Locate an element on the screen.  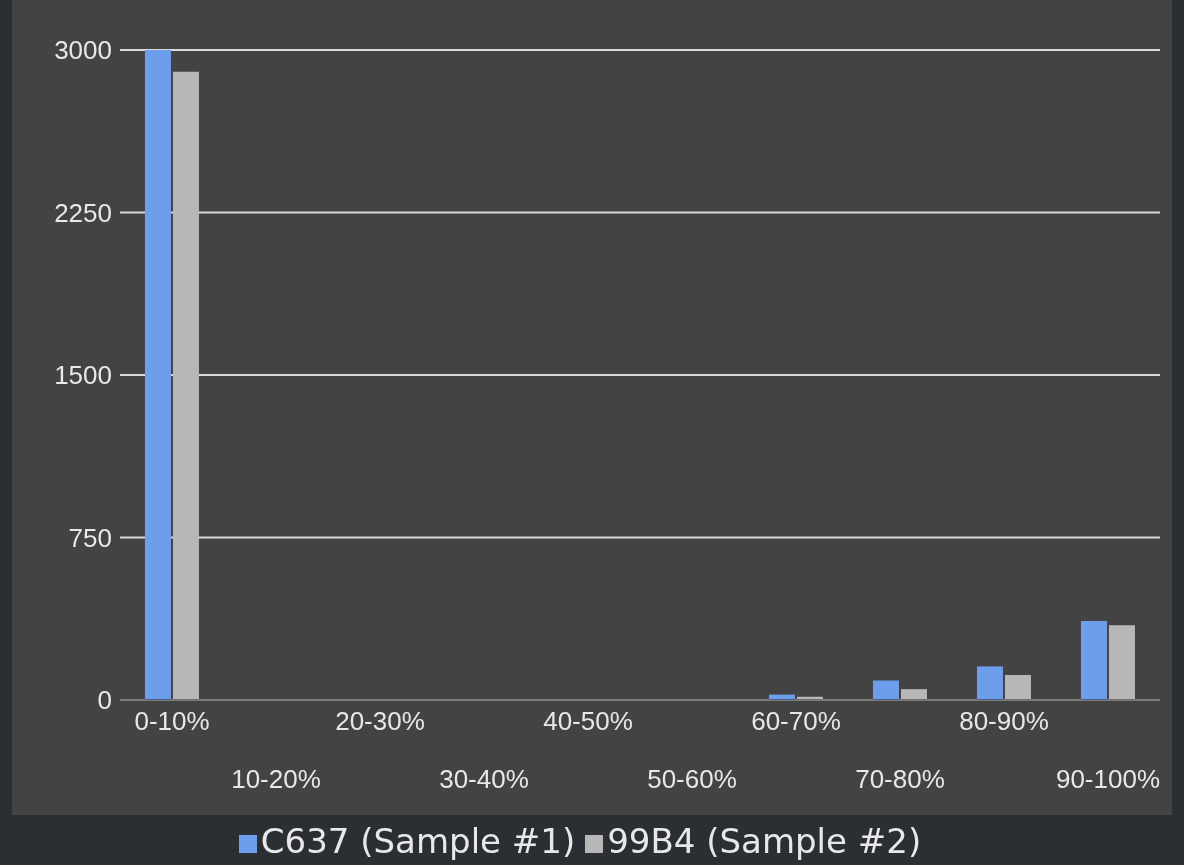
x-tick-label: 60-70% is located at coordinates (796, 721).